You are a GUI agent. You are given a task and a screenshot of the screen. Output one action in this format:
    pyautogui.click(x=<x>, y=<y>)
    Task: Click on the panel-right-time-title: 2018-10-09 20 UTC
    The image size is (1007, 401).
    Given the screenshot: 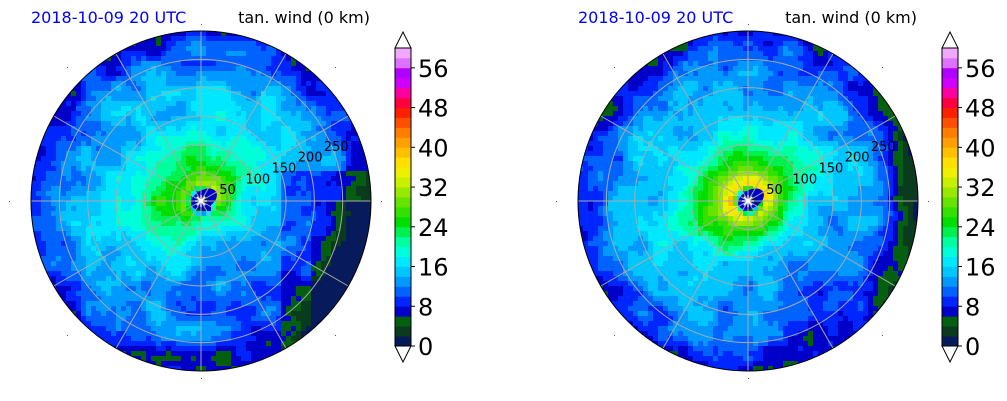 What is the action you would take?
    pyautogui.click(x=655, y=17)
    